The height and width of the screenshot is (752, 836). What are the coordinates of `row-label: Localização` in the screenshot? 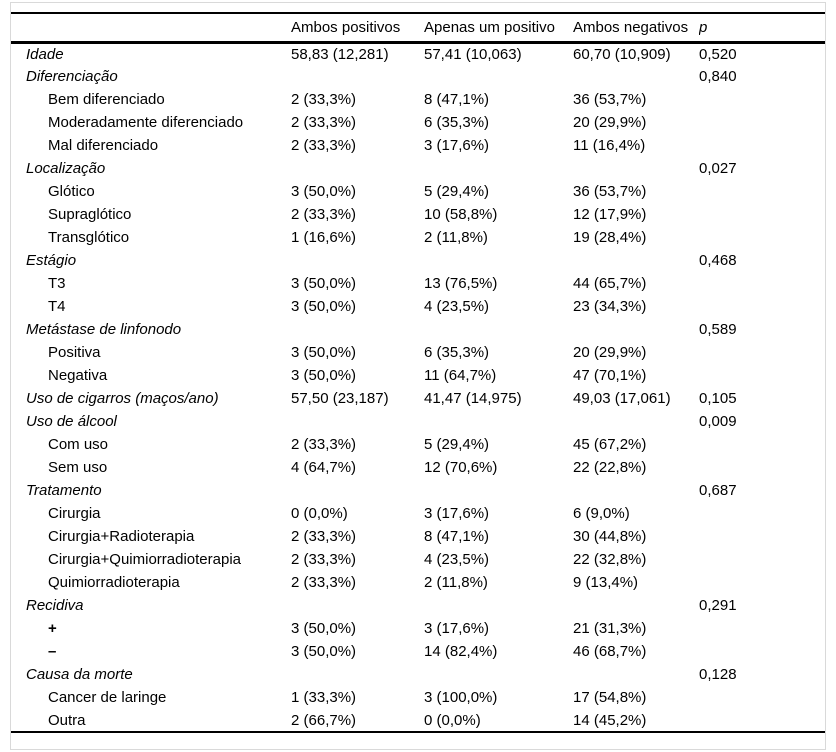 It's located at (66, 168).